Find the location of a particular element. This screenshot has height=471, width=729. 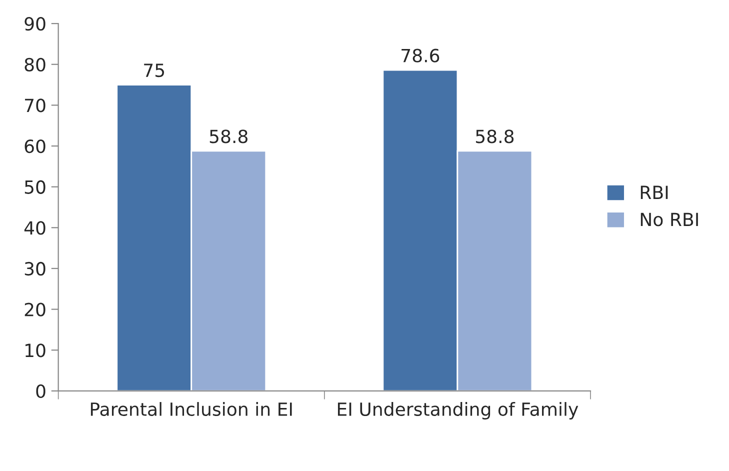

data-label: 75 is located at coordinates (154, 71).